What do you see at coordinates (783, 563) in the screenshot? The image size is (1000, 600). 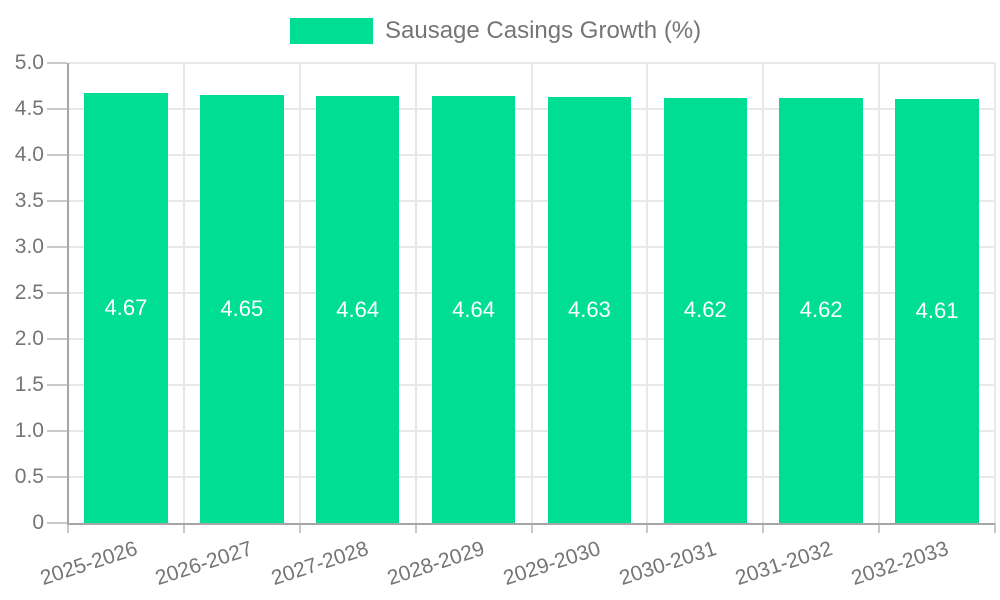 I see `x-axis-label: 2031-2032` at bounding box center [783, 563].